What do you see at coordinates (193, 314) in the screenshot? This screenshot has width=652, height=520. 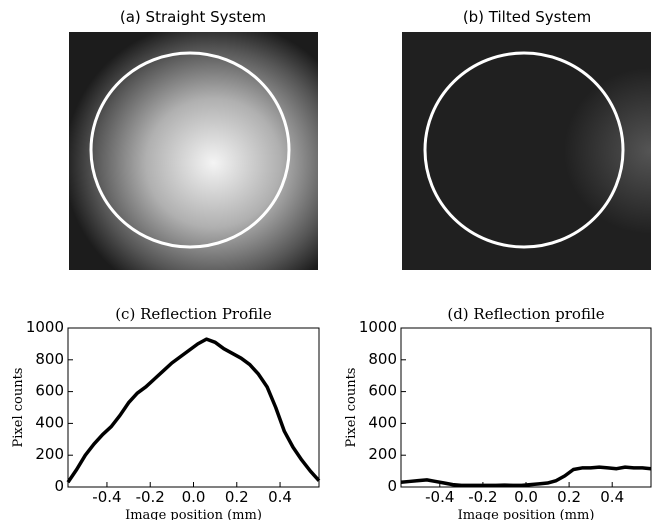 I see `chart-title: (c) Reflection Profile` at bounding box center [193, 314].